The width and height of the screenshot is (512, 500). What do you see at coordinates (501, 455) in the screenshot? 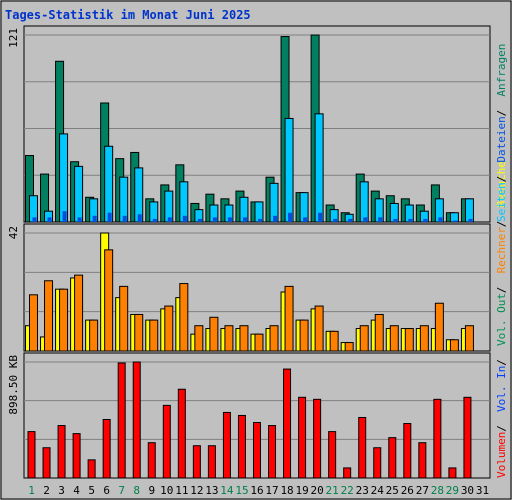
I see `legend-volumen: Volumen` at bounding box center [501, 455].